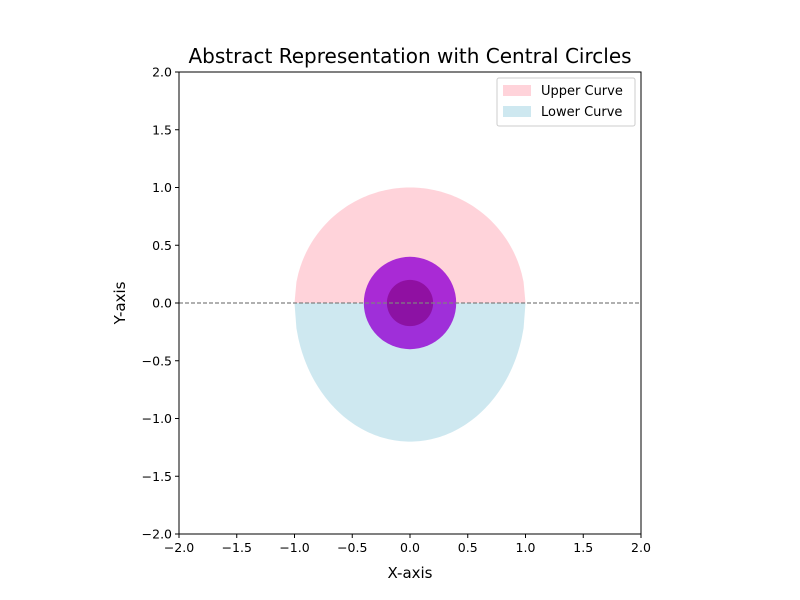 The image size is (800, 600). What do you see at coordinates (157, 360) in the screenshot?
I see `y-tick-label: −0.5` at bounding box center [157, 360].